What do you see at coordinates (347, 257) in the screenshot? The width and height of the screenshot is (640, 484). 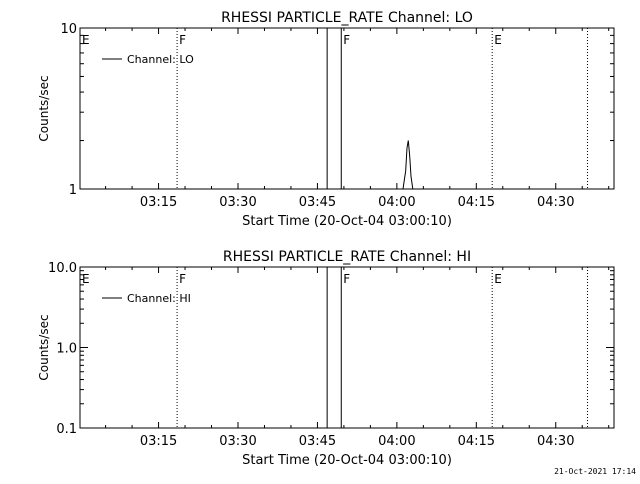 I see `chart2-title: RHESSI PARTICLE_RATE Channel: HI` at bounding box center [347, 257].